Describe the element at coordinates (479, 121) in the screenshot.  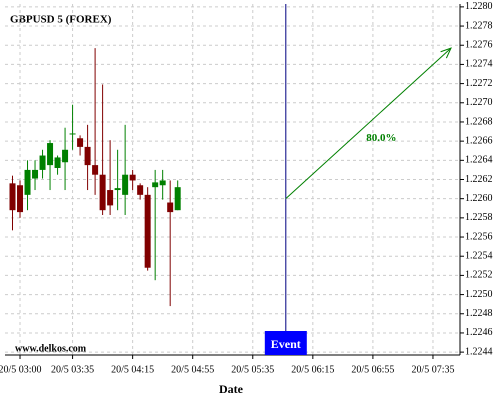
I see `y-tick-label: 1.2268` at that location.